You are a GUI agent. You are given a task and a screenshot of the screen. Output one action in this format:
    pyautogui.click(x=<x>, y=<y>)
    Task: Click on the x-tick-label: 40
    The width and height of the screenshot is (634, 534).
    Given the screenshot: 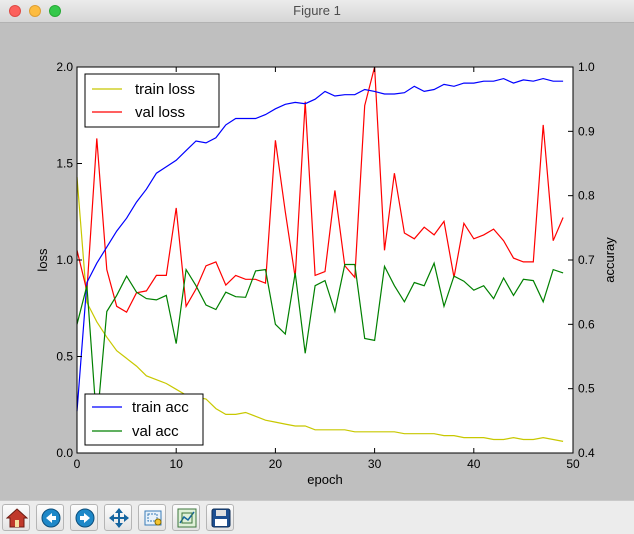 What is the action you would take?
    pyautogui.click(x=474, y=464)
    